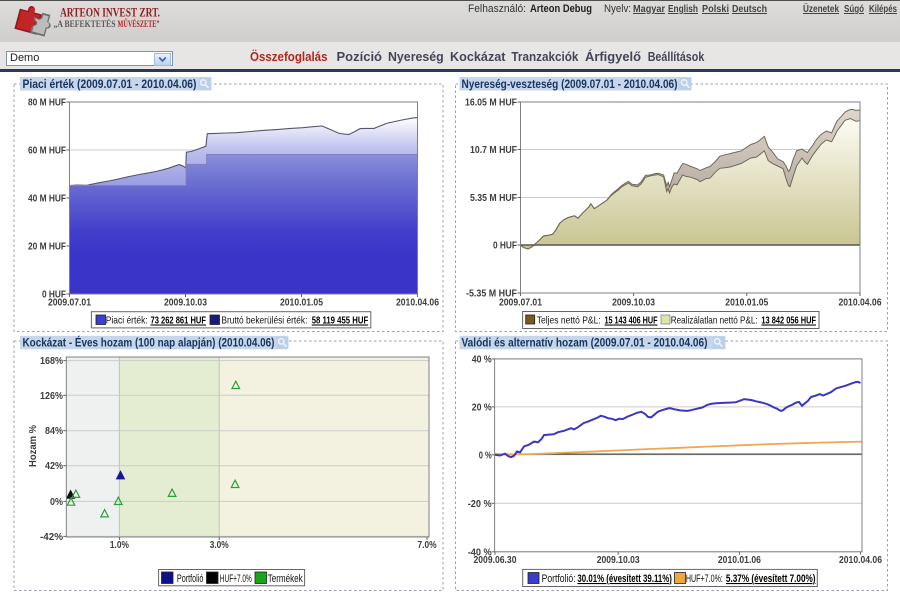 This screenshot has width=900, height=594. Describe the element at coordinates (676, 56) in the screenshot. I see `svg-text: Beállítások` at that location.